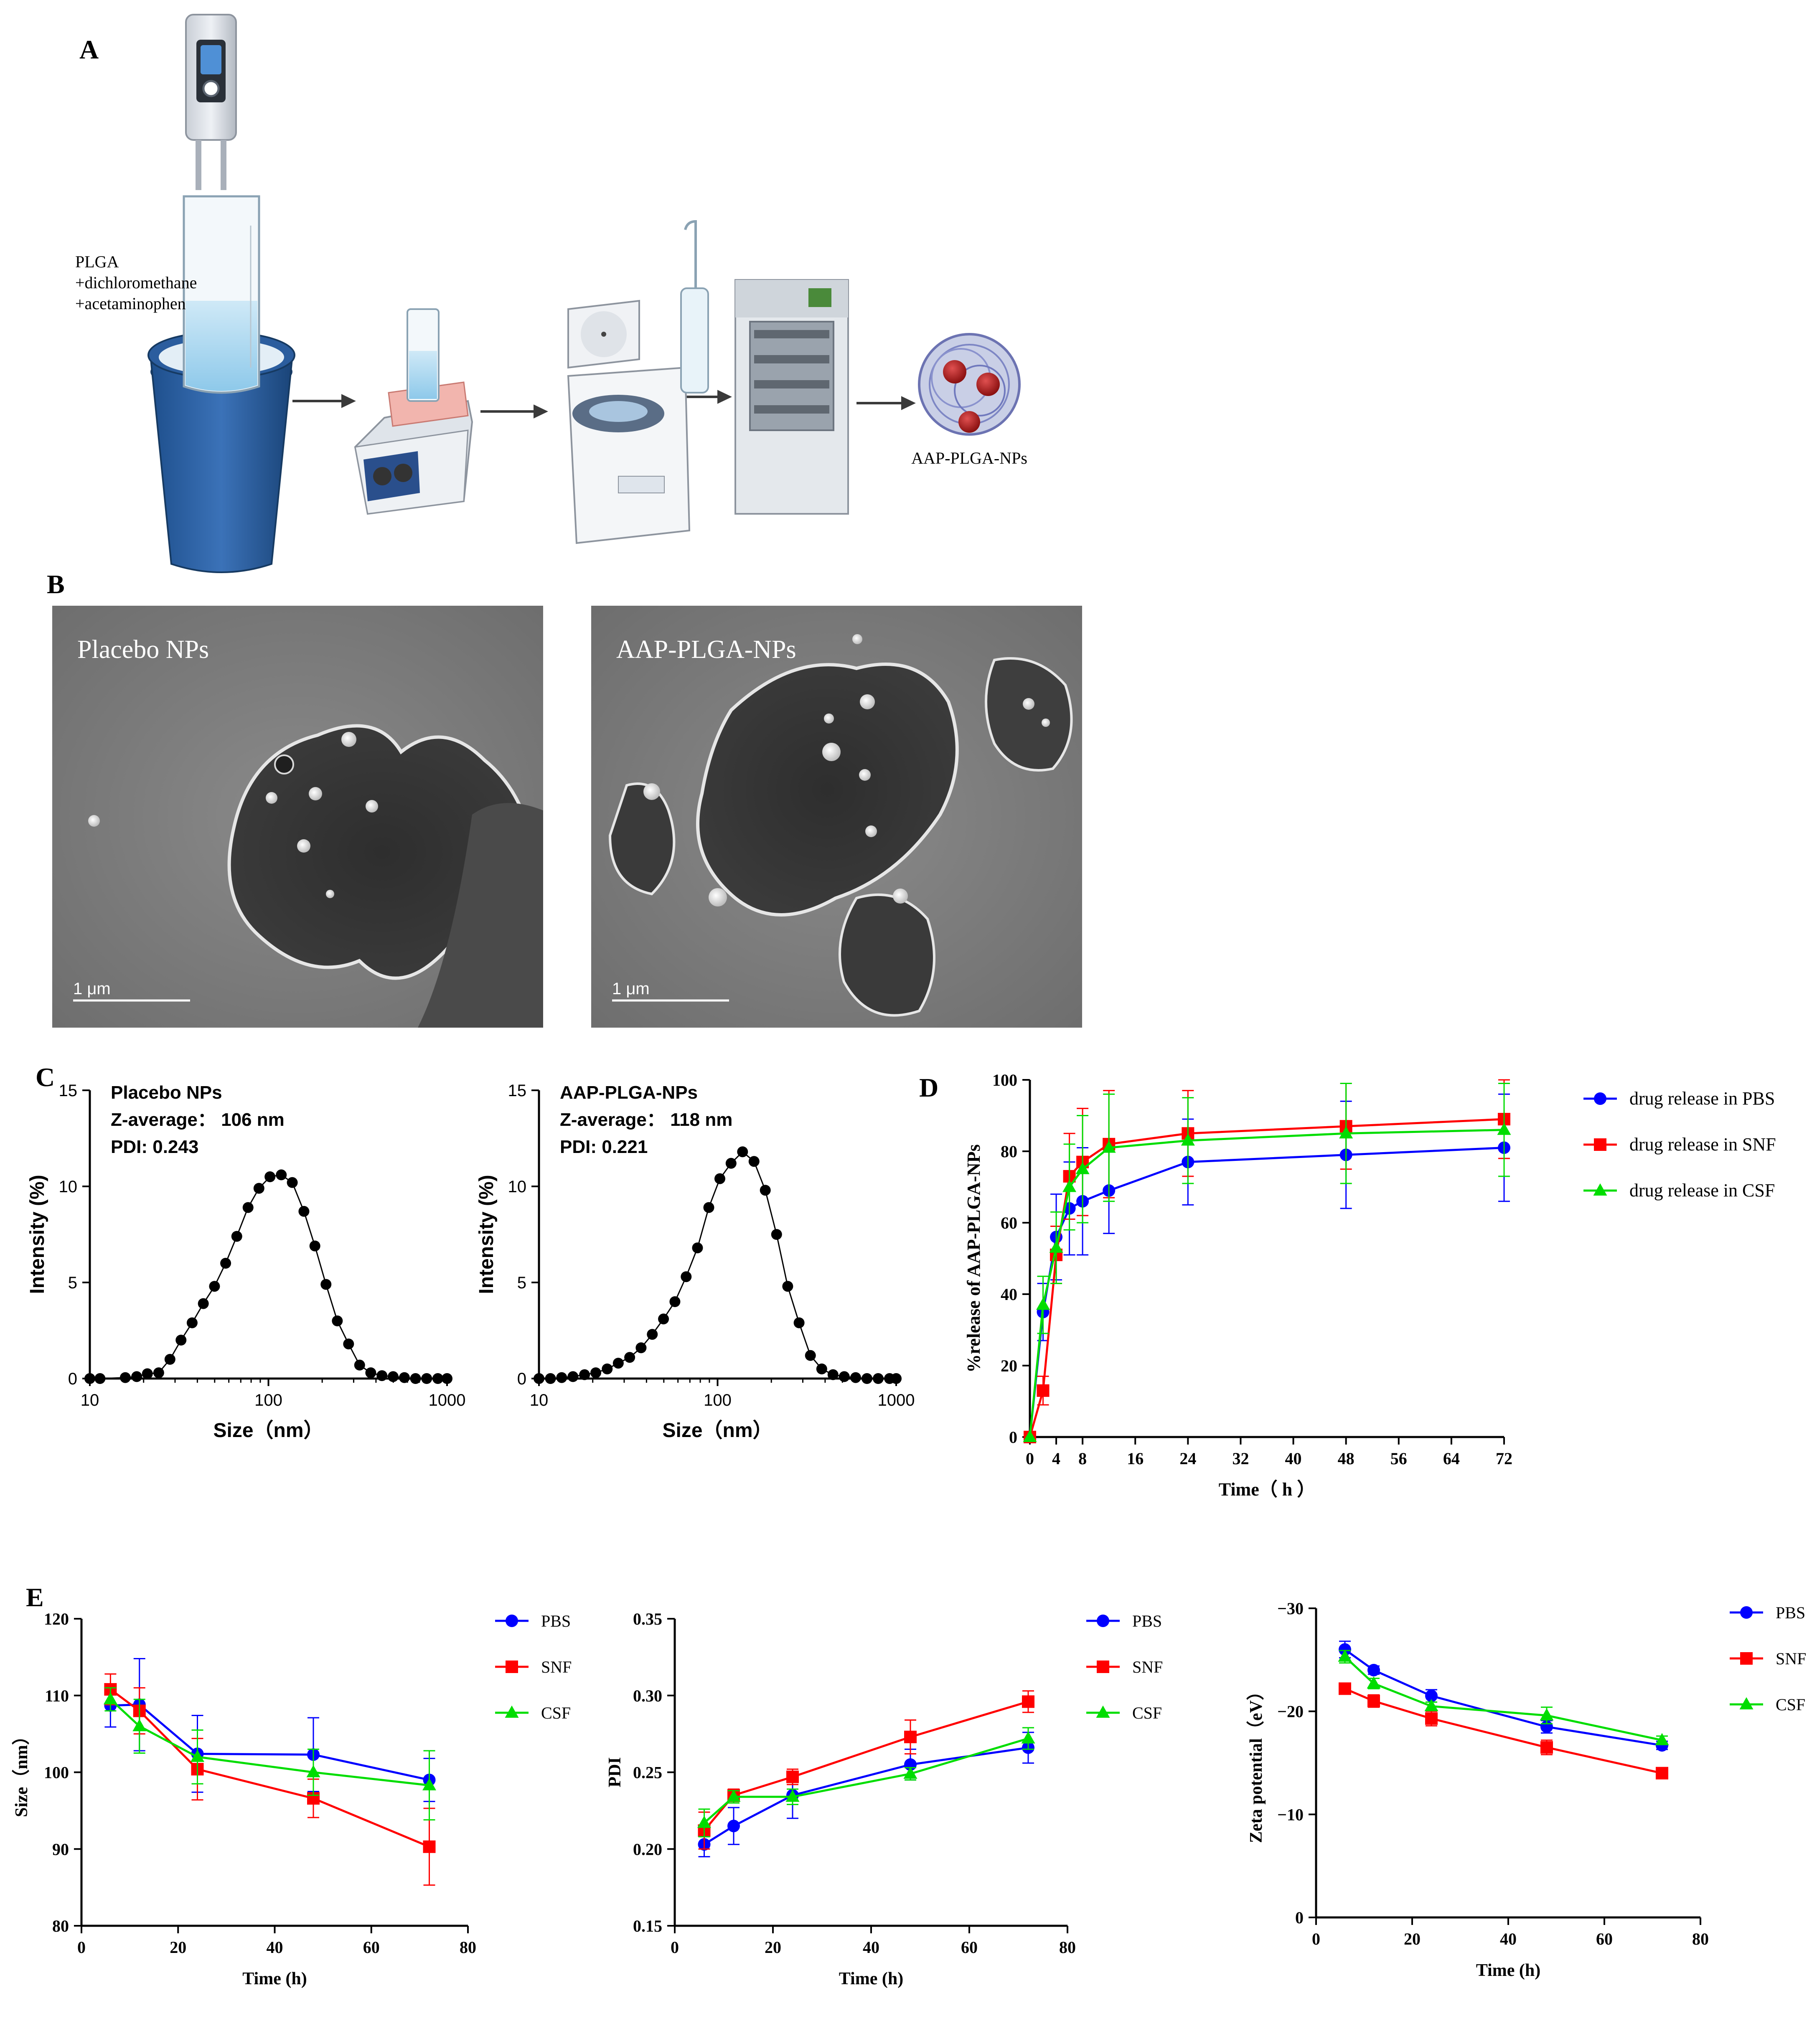 The width and height of the screenshot is (1812, 2044). Describe the element at coordinates (718, 1430) in the screenshot. I see `x-axis-label: Size（nm）` at that location.